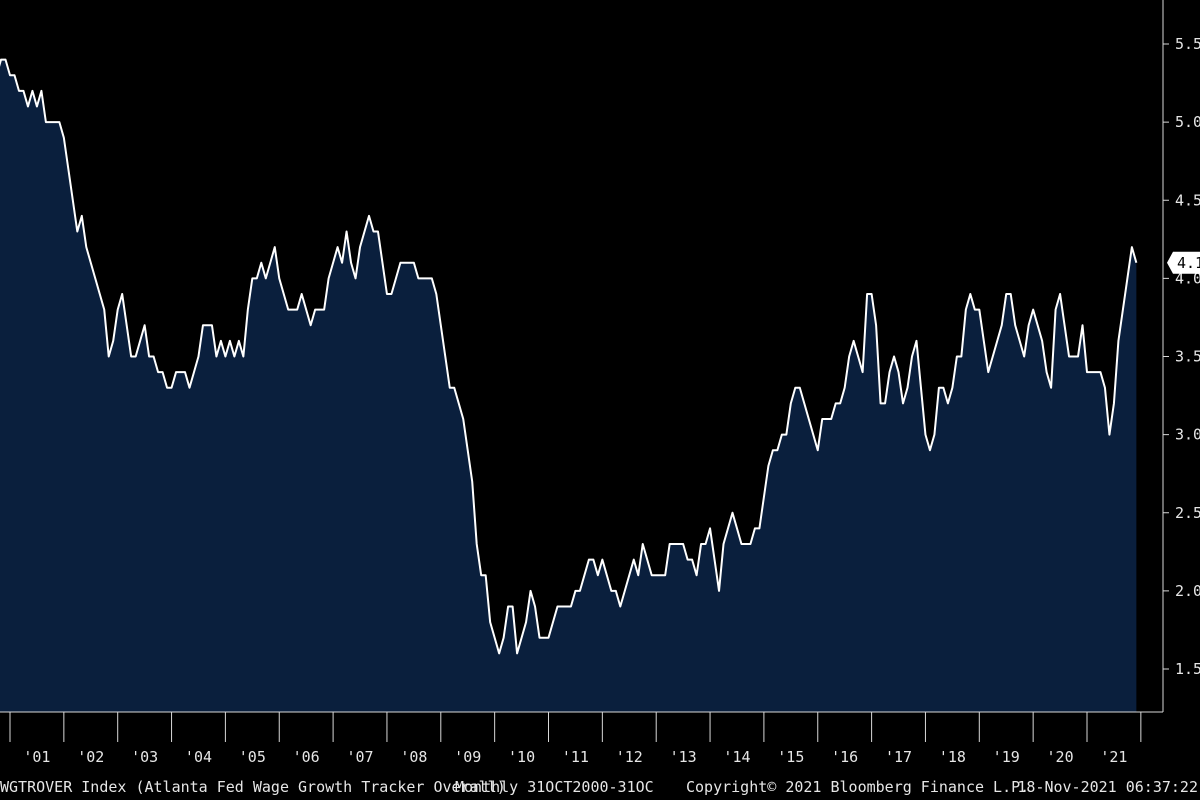 This screenshot has height=800, width=1200. What do you see at coordinates (467, 757) in the screenshot?
I see `x-tick-label: '09` at bounding box center [467, 757].